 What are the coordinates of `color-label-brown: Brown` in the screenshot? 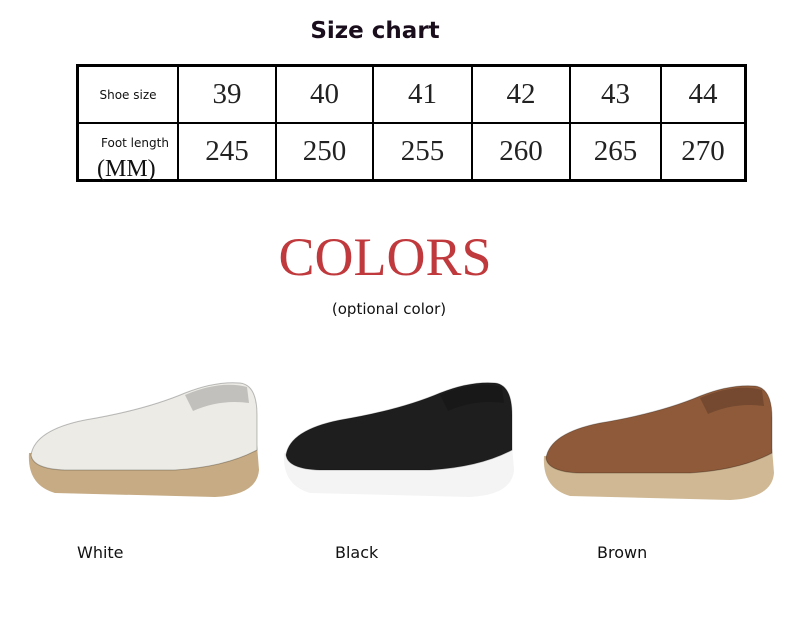 It's located at (622, 552).